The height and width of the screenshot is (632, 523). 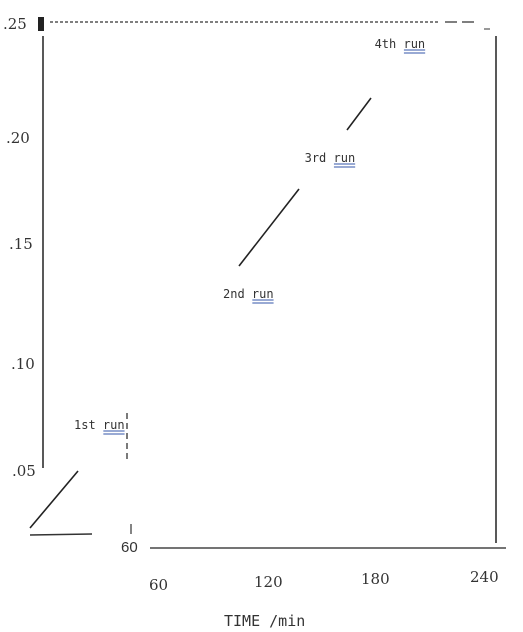 What do you see at coordinates (61, 534) in the screenshot?
I see `inset-baseline` at bounding box center [61, 534].